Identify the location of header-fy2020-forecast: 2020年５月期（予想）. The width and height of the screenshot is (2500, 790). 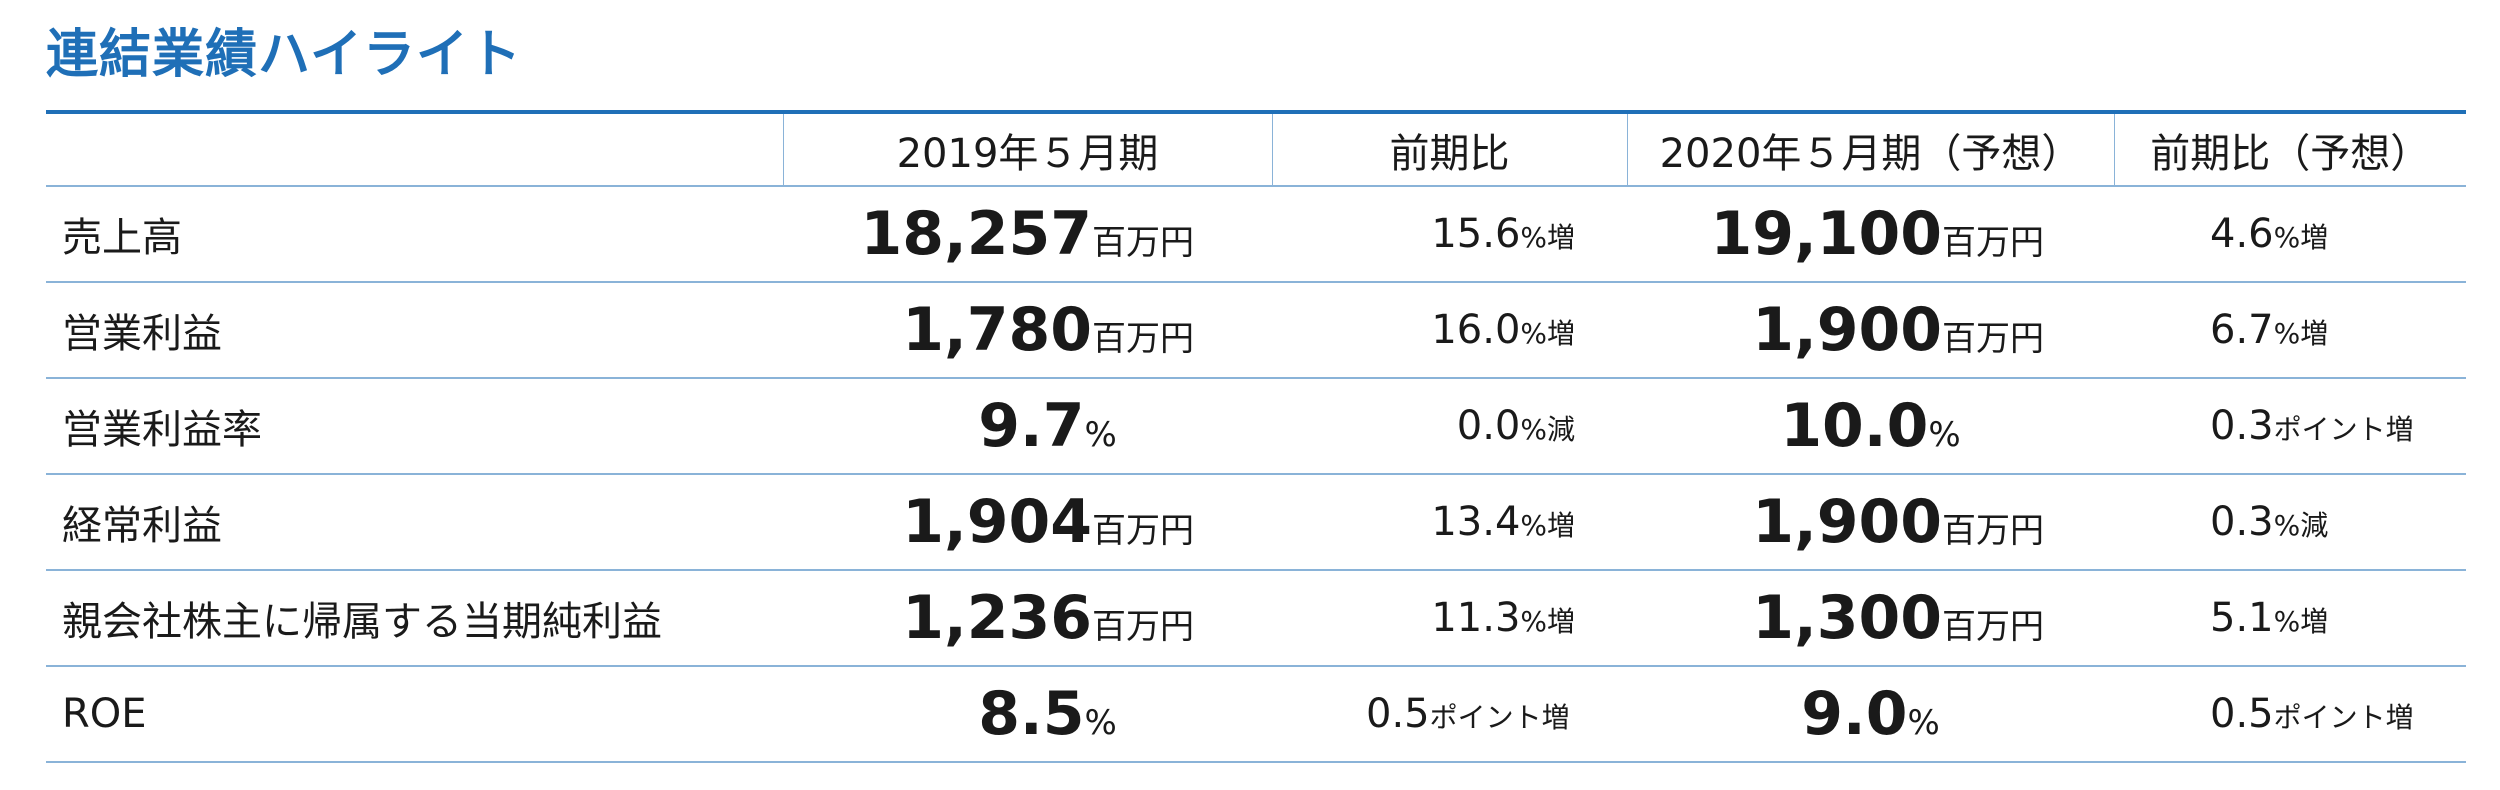
(1870, 148).